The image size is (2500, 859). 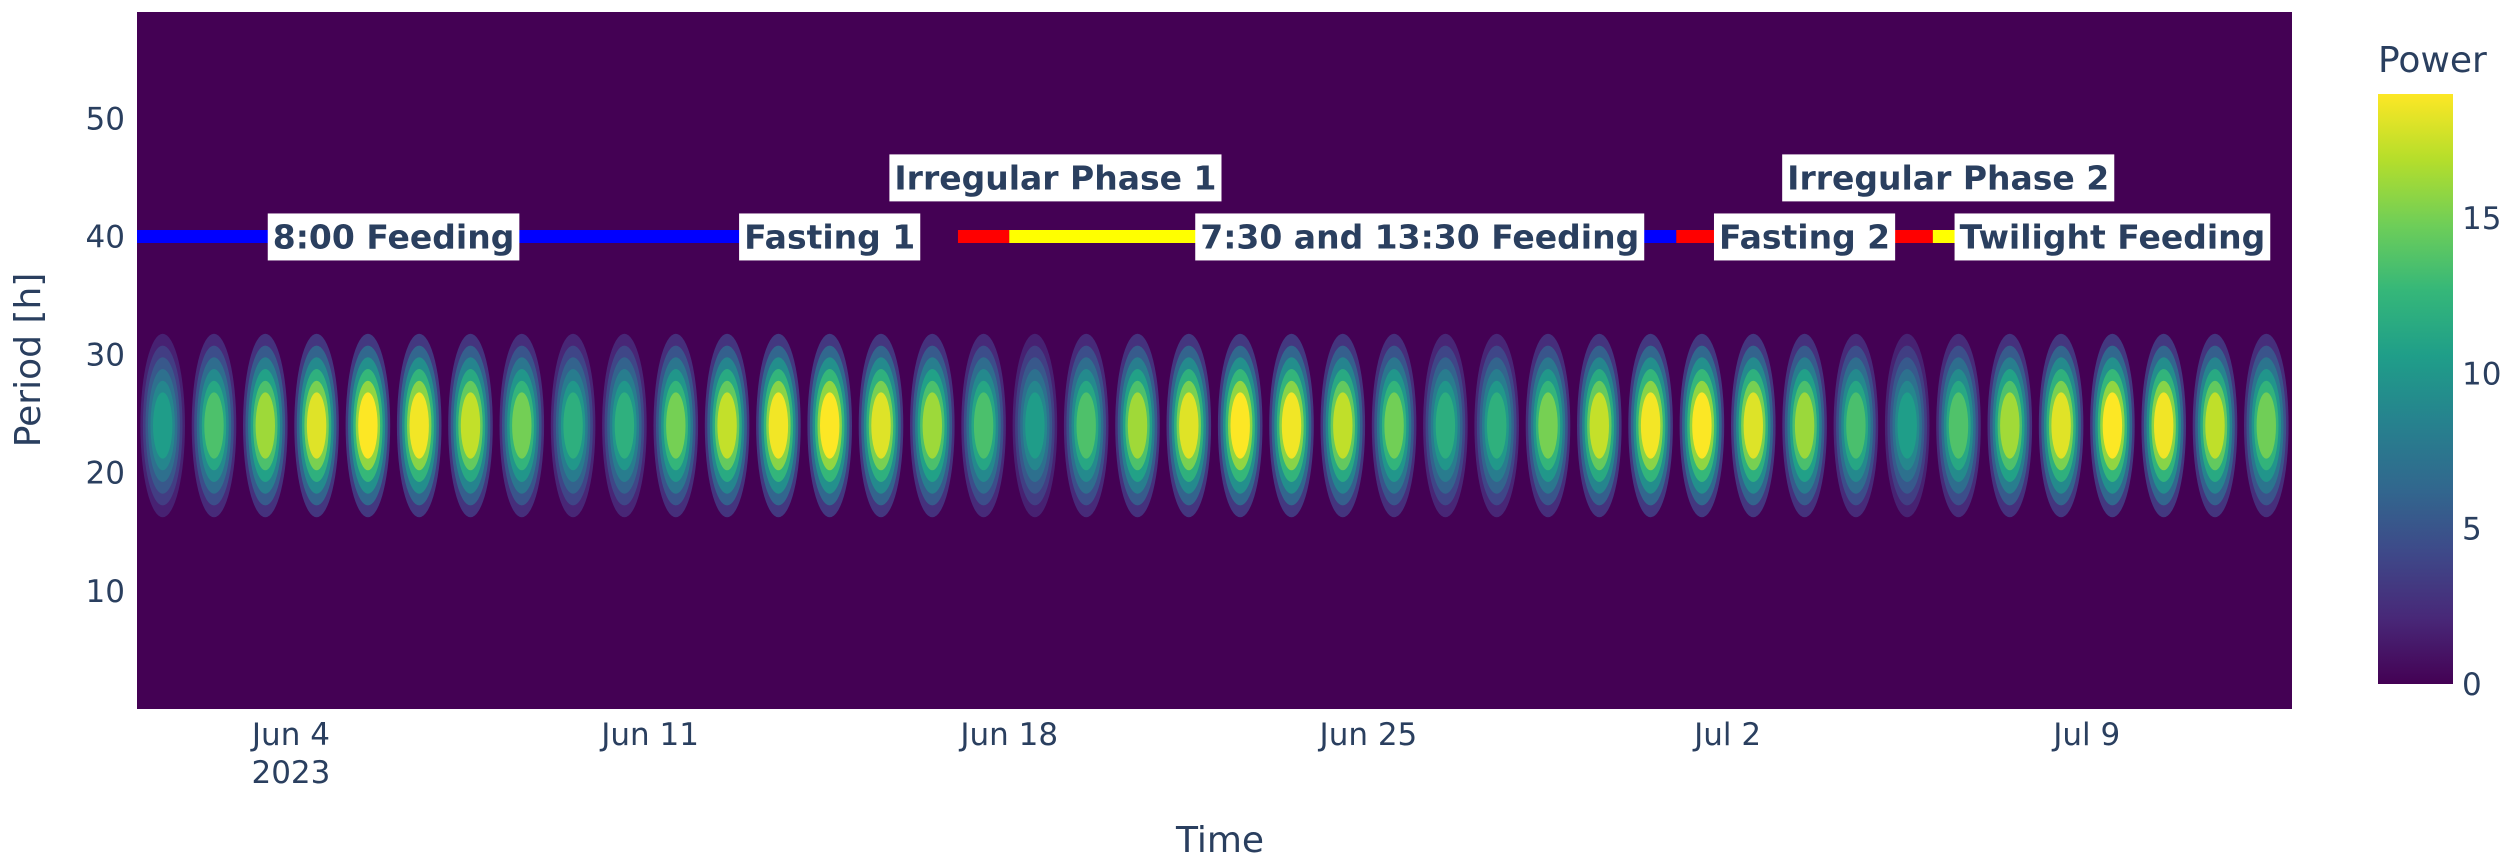 I want to click on x-tick-label: Jun 4, so click(x=290, y=735).